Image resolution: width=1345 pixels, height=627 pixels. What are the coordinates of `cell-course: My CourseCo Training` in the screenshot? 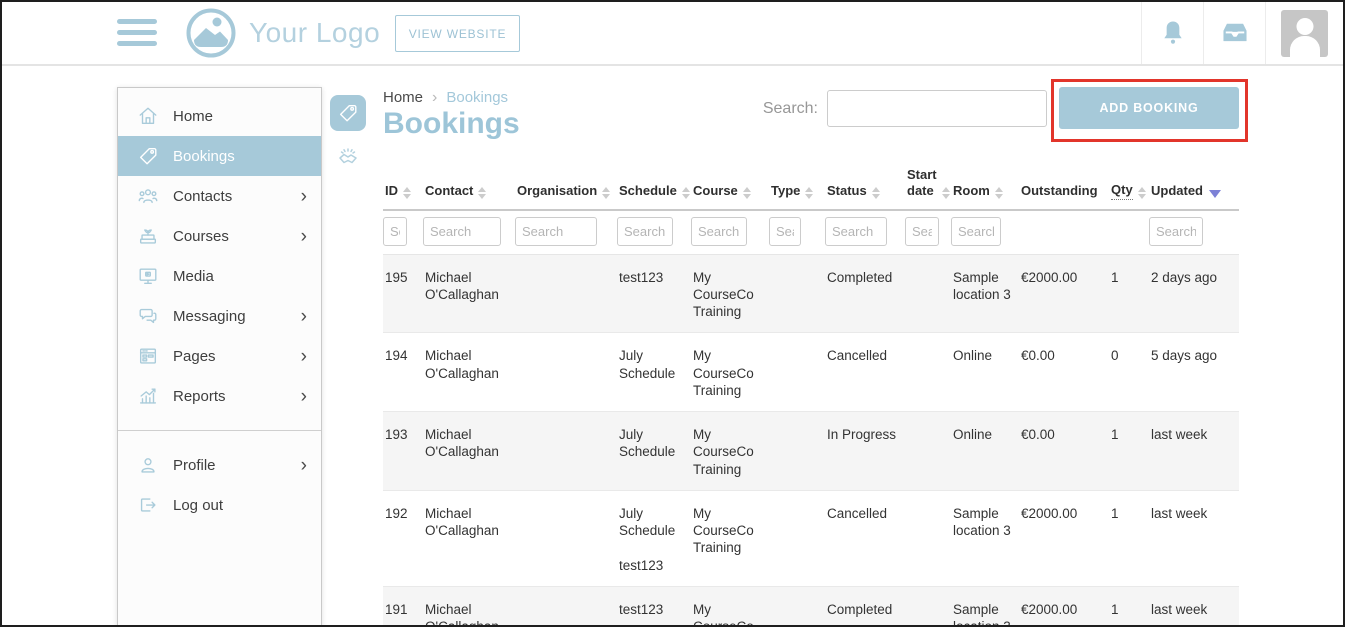 It's located at (730, 294).